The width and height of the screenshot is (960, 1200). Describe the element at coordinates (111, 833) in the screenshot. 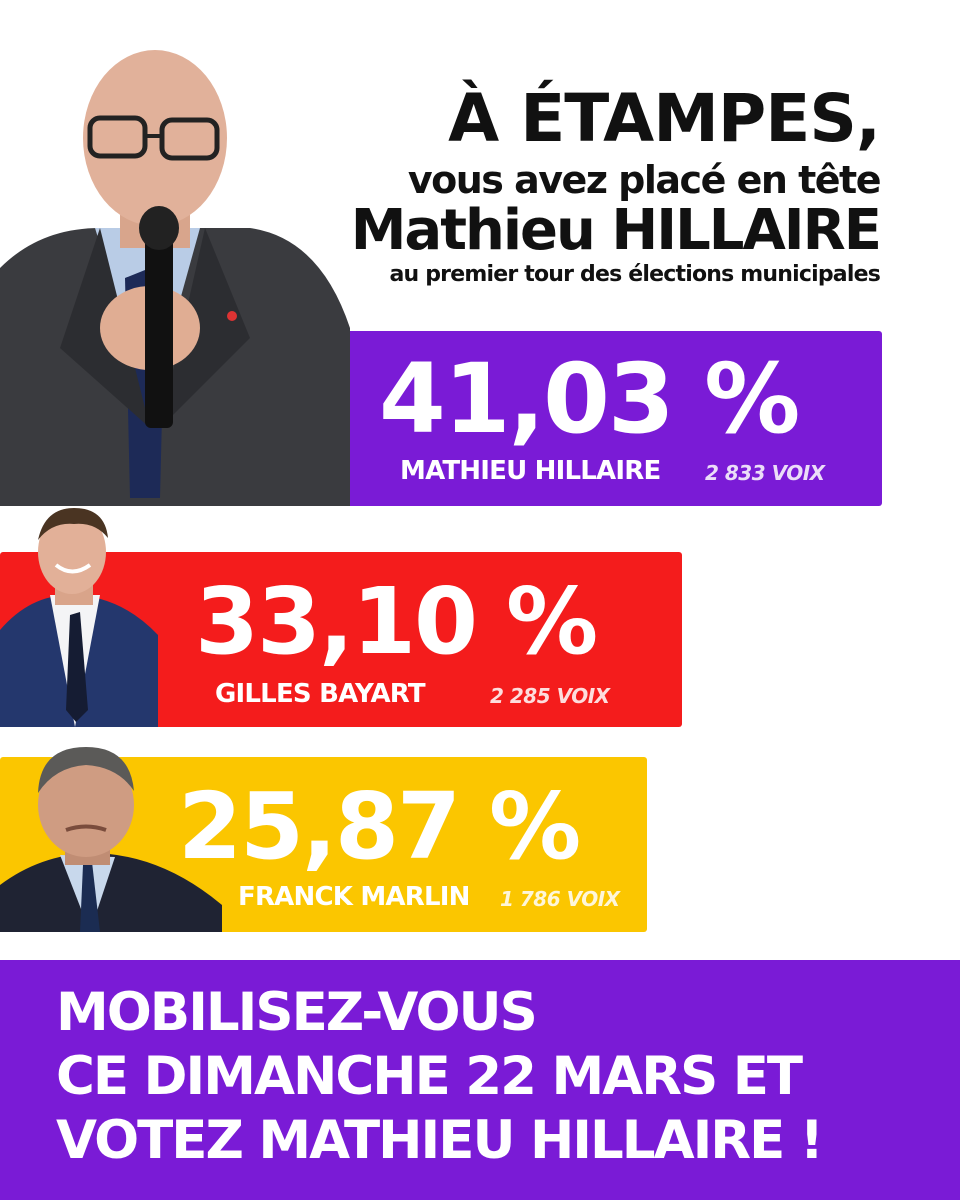

I see `candidate-photo-marlin` at that location.